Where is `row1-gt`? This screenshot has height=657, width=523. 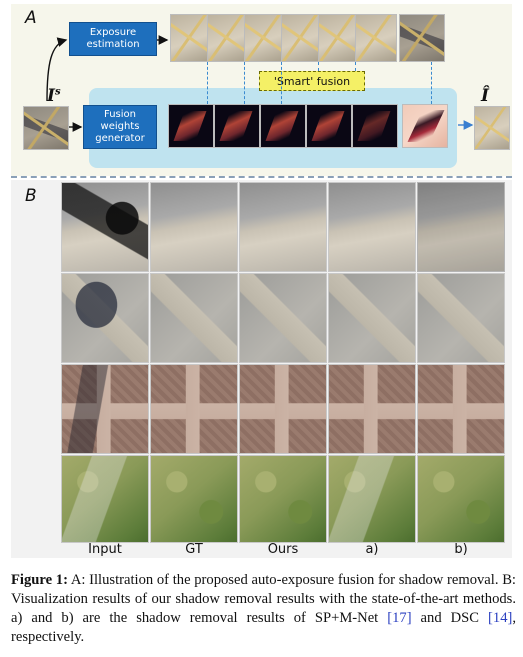 row1-gt is located at coordinates (194, 227).